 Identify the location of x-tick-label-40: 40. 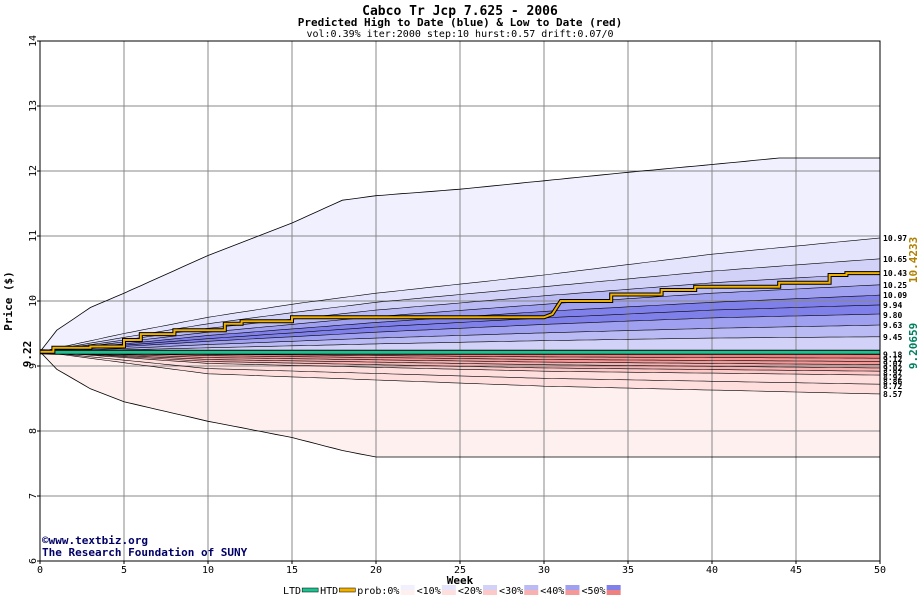
(712, 570).